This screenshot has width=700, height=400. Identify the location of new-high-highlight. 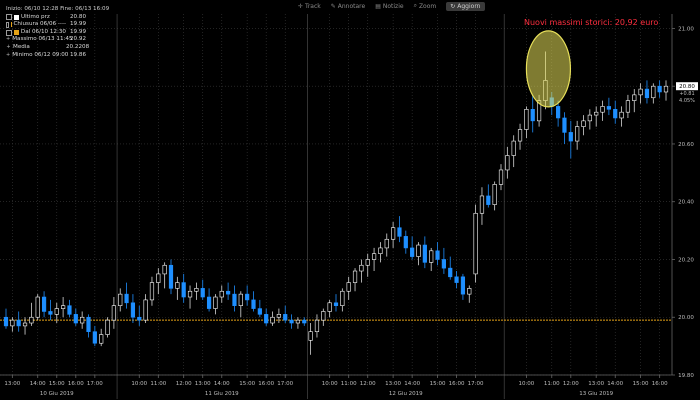
(548, 69).